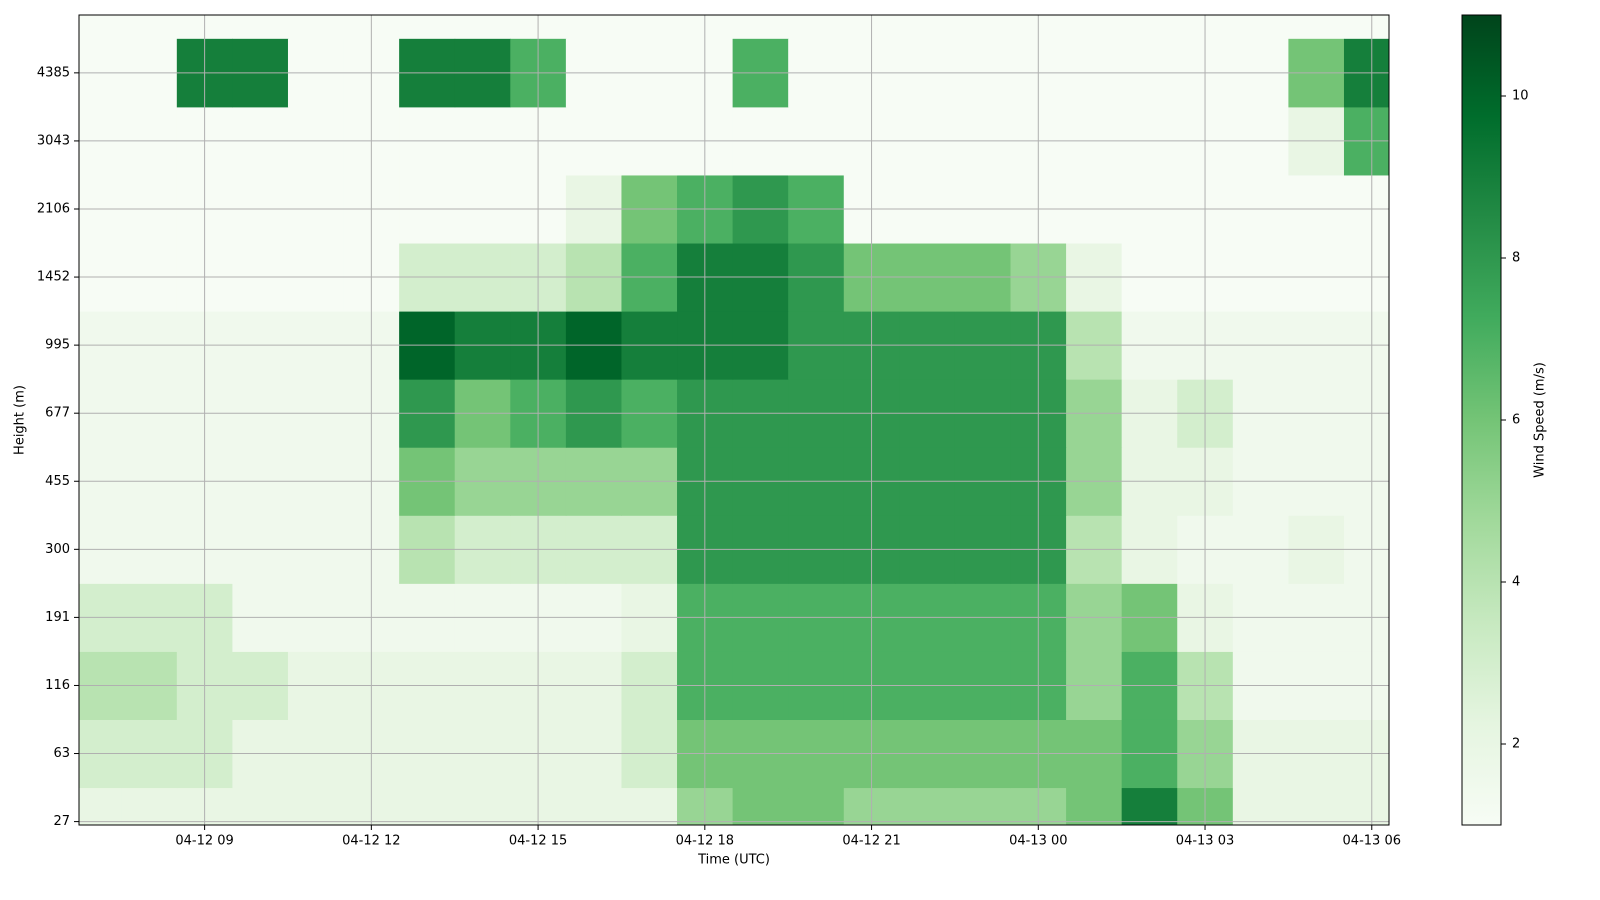 The image size is (1600, 900). I want to click on y-tick-label: 4385, so click(53, 72).